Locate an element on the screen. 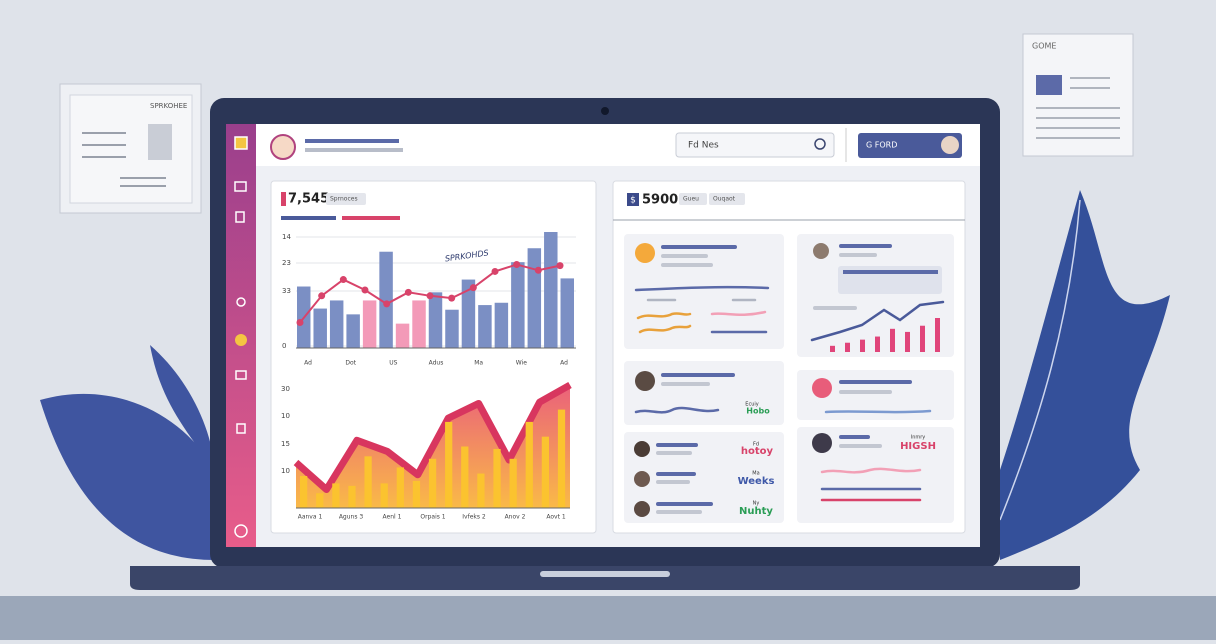 The height and width of the screenshot is (644, 1216). camera is located at coordinates (605, 111).